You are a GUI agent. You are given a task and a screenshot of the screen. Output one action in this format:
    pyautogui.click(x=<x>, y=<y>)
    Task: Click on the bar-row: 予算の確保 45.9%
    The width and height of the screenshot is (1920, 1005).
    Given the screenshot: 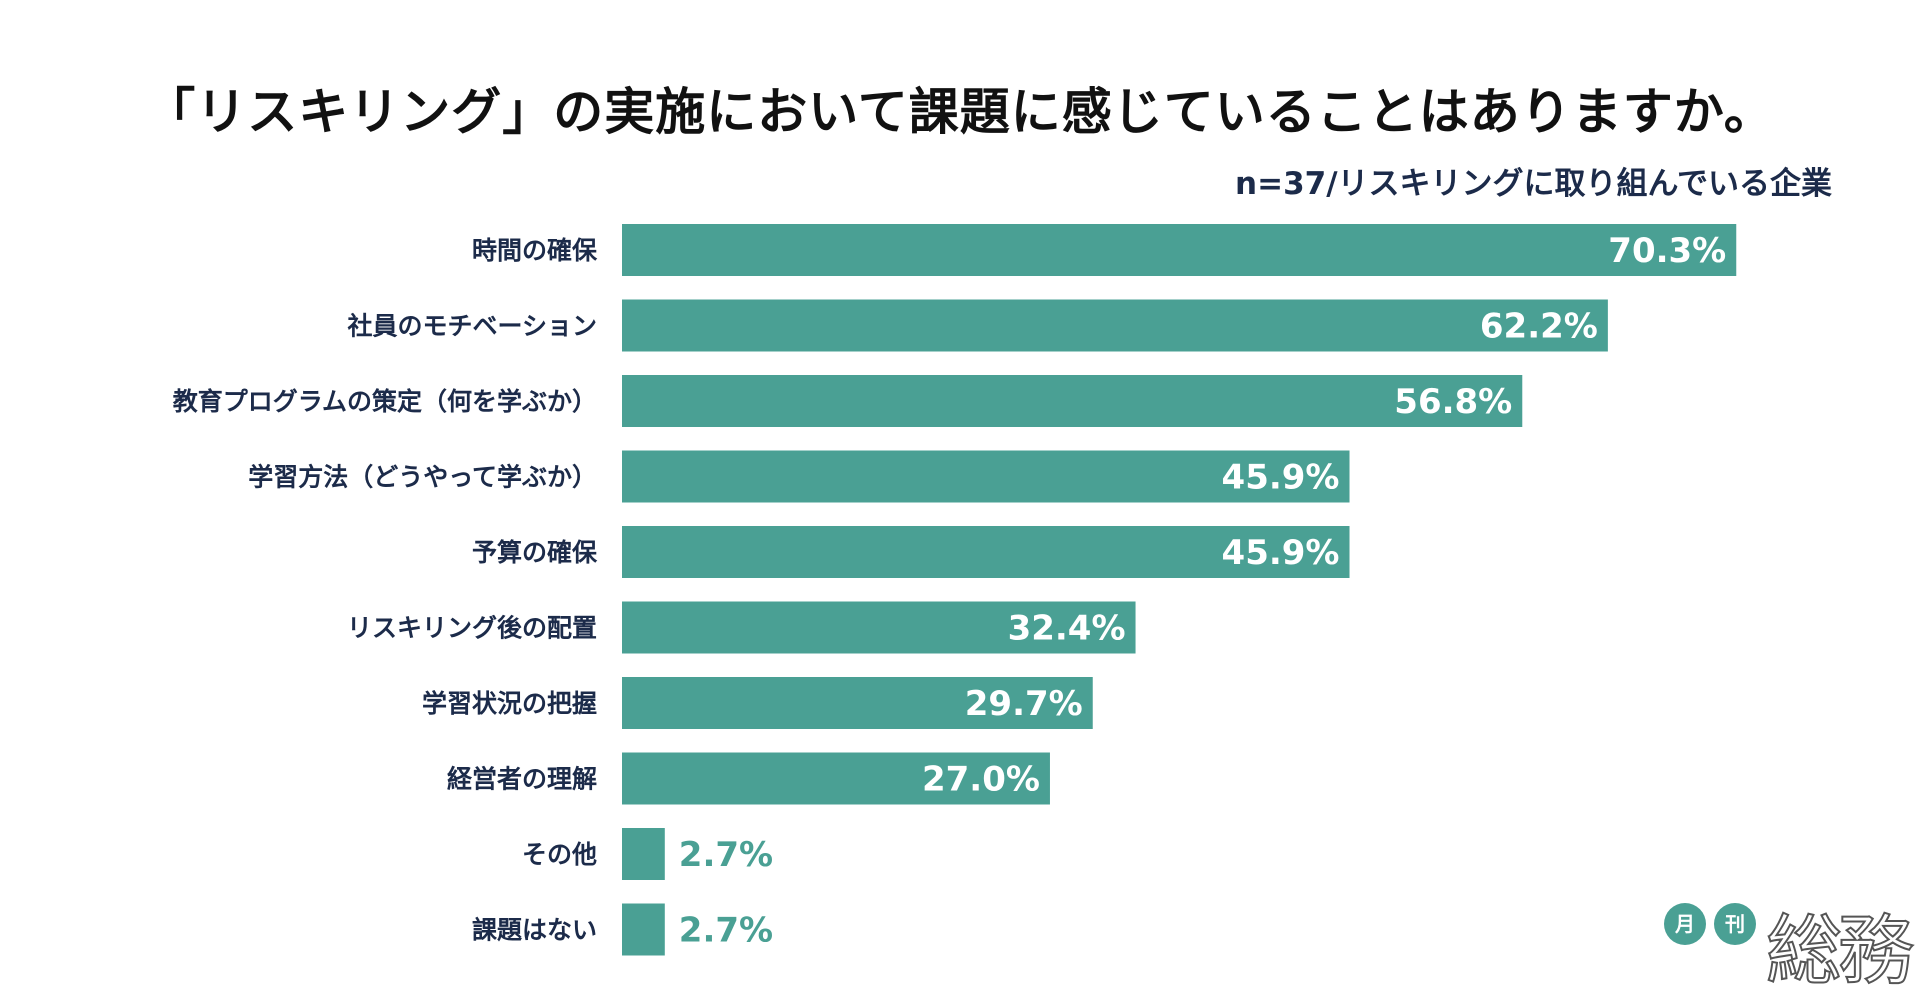 What is the action you would take?
    pyautogui.click(x=911, y=552)
    